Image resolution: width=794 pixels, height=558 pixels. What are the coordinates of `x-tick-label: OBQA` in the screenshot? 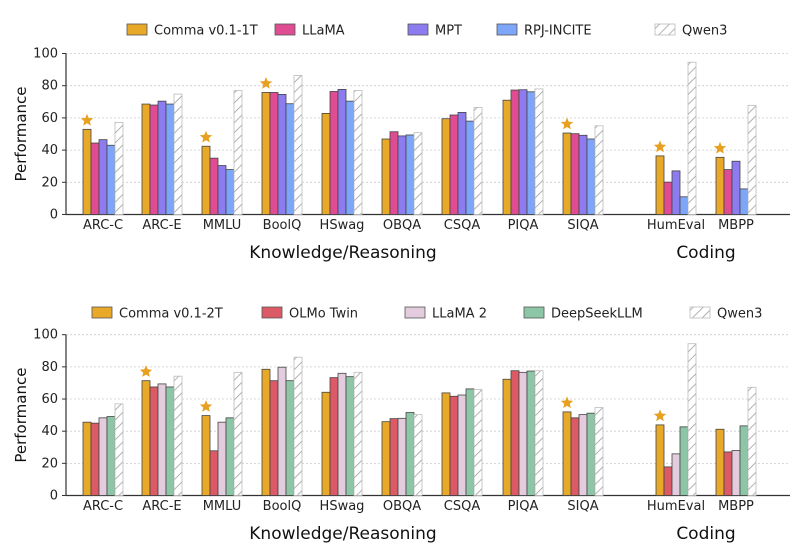 It's located at (402, 506).